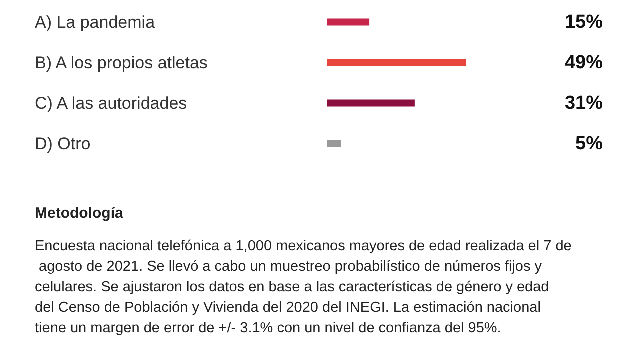 The height and width of the screenshot is (360, 640). I want to click on data-label: 49%, so click(584, 63).